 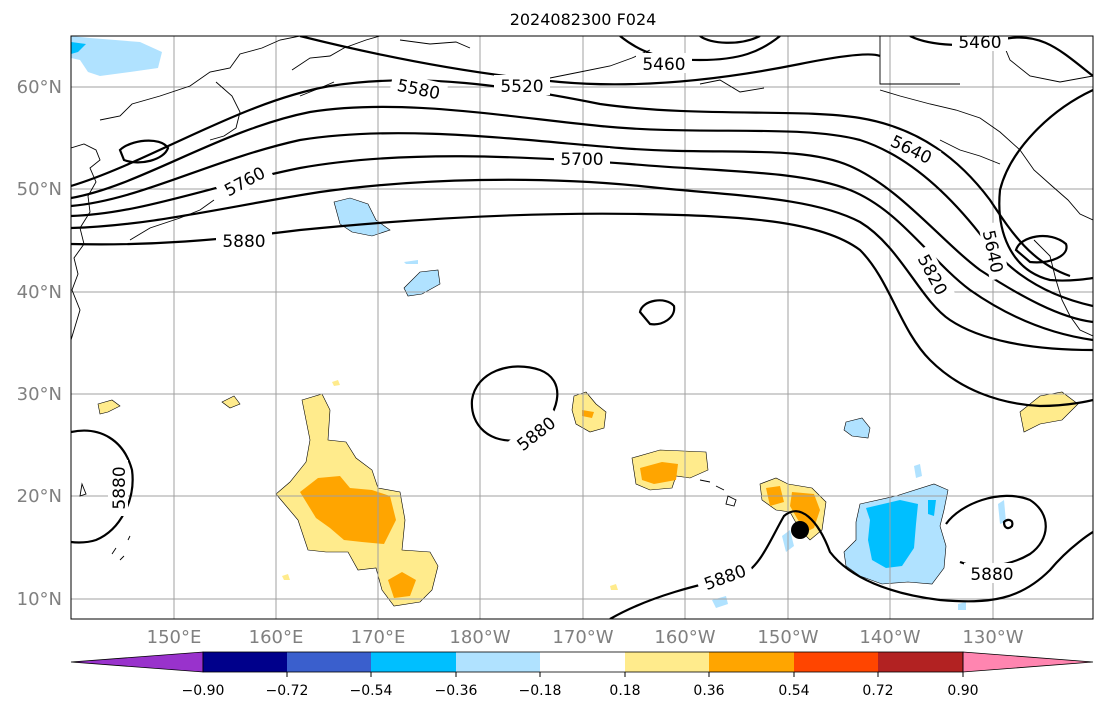 What do you see at coordinates (877, 691) in the screenshot?
I see `colorbar-tick-label: 0.72` at bounding box center [877, 691].